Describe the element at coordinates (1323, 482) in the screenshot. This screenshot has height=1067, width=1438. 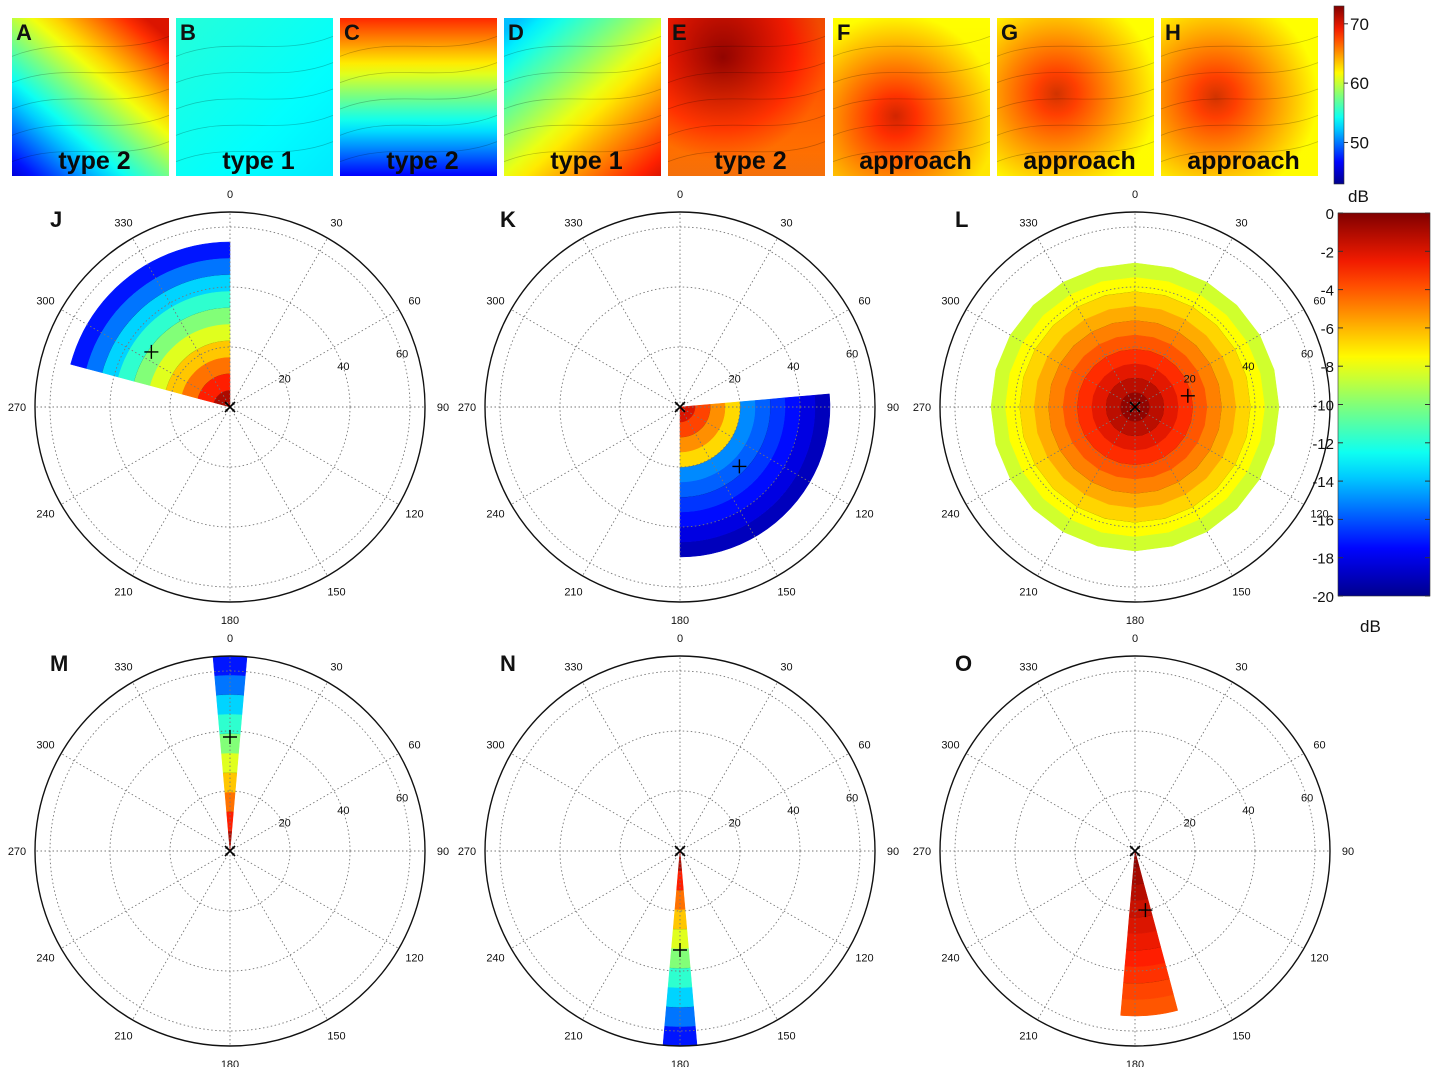
I see `colorbar-tick-label: -14` at that location.